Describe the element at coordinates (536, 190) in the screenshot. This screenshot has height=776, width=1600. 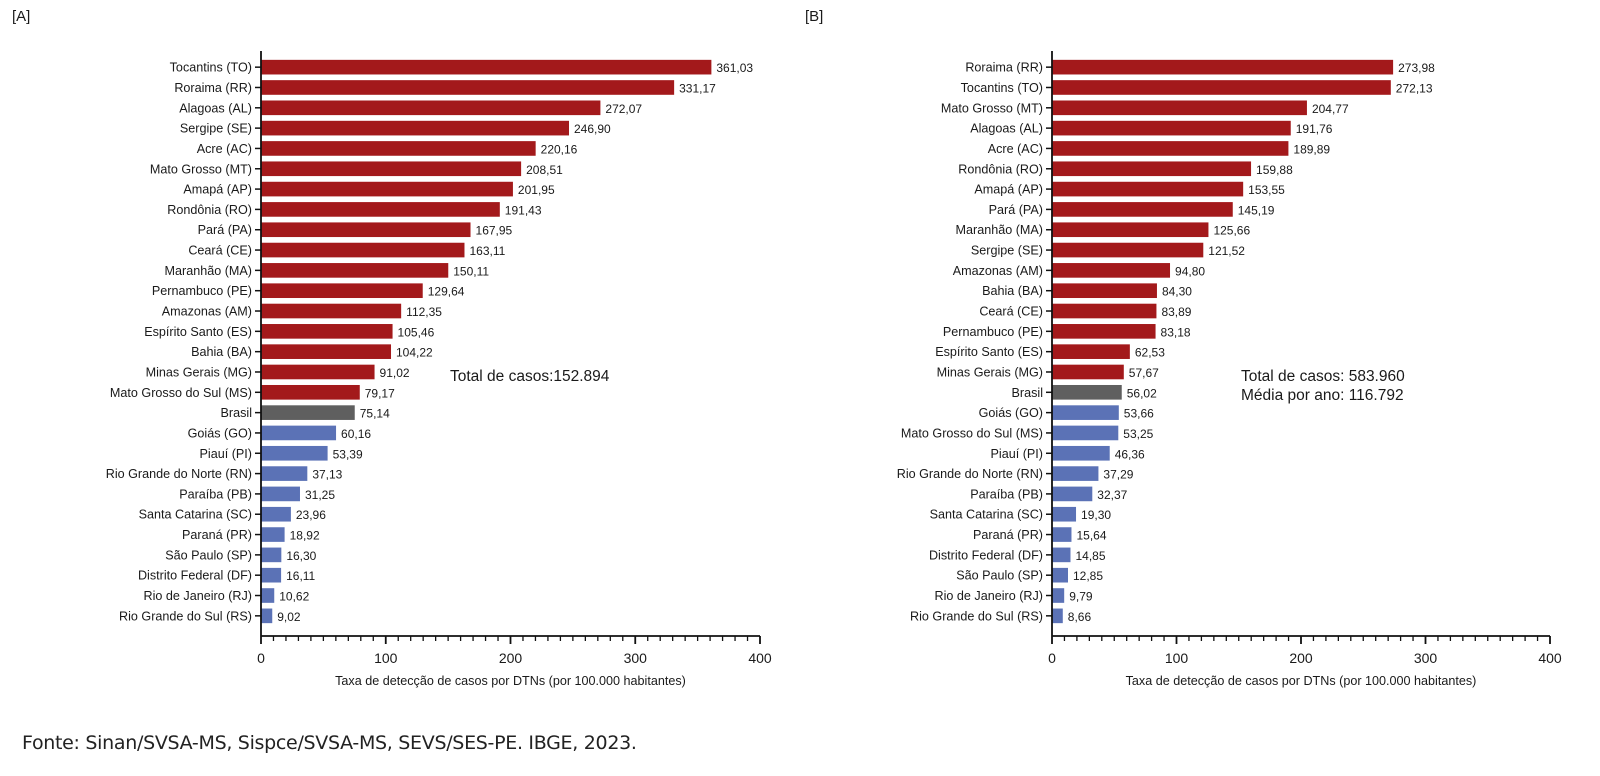
I see `value-label: 201,95` at that location.